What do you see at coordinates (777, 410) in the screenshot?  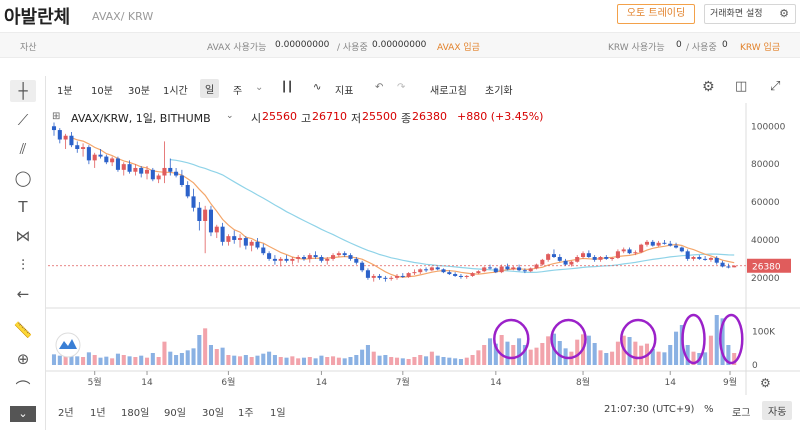 I see `auto-scale-button: 자동` at bounding box center [777, 410].